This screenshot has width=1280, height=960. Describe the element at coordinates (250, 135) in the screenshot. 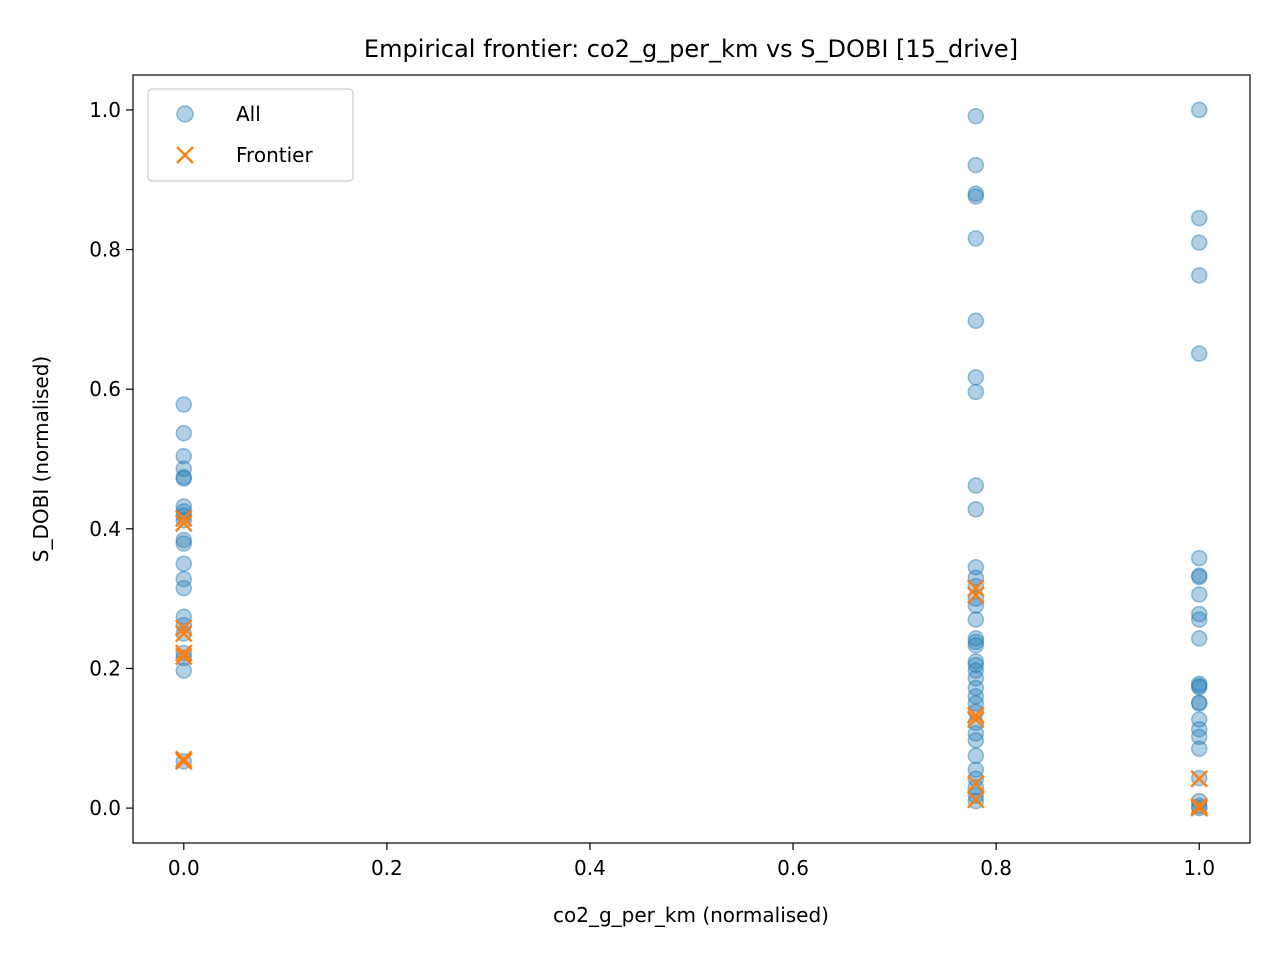

I see `legend-box` at that location.